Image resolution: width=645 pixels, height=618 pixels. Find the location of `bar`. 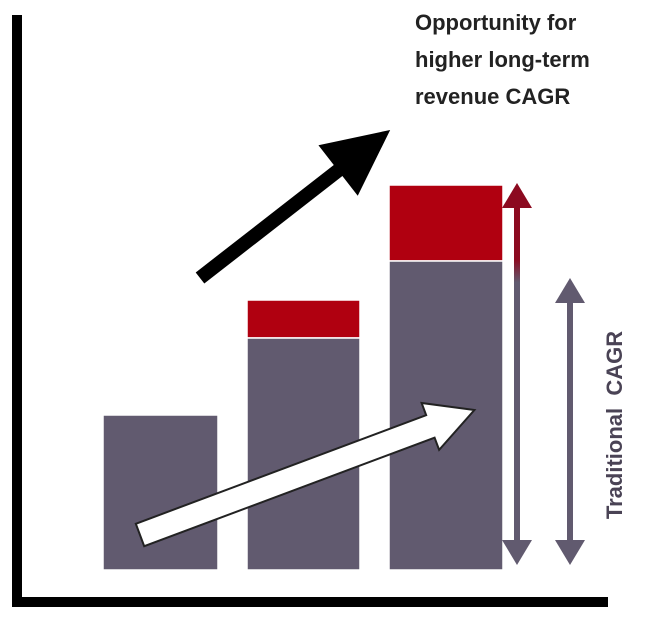

bar is located at coordinates (160, 492).